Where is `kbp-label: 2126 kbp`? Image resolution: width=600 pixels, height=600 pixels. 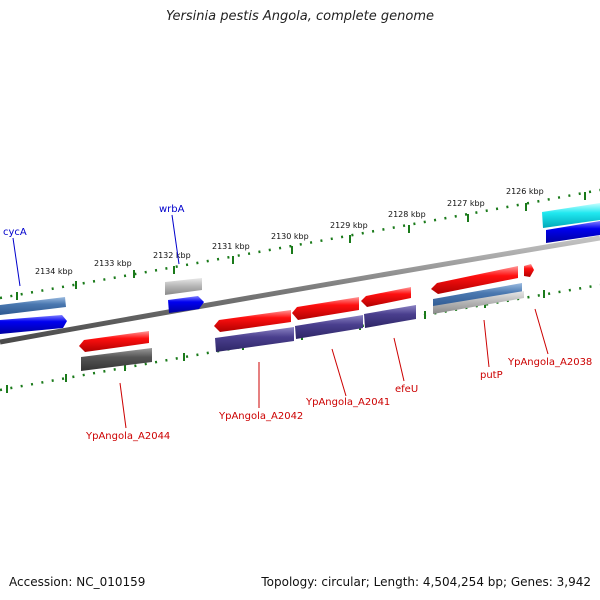
kbp-label: 2126 kbp is located at coordinates (525, 191).